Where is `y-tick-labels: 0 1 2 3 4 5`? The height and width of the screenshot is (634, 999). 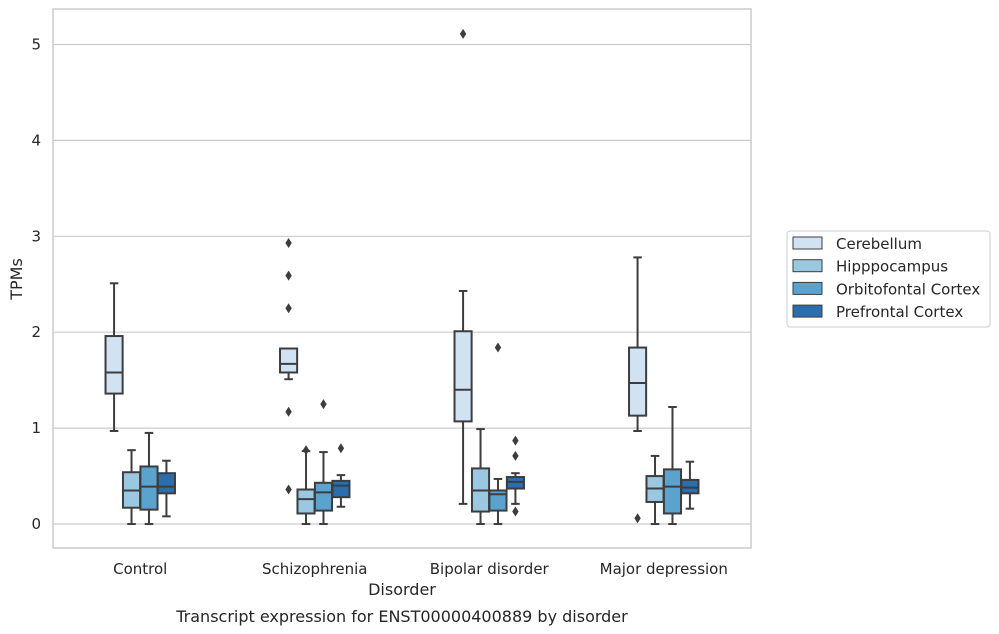
y-tick-labels: 0 1 2 3 4 5 is located at coordinates (36, 284).